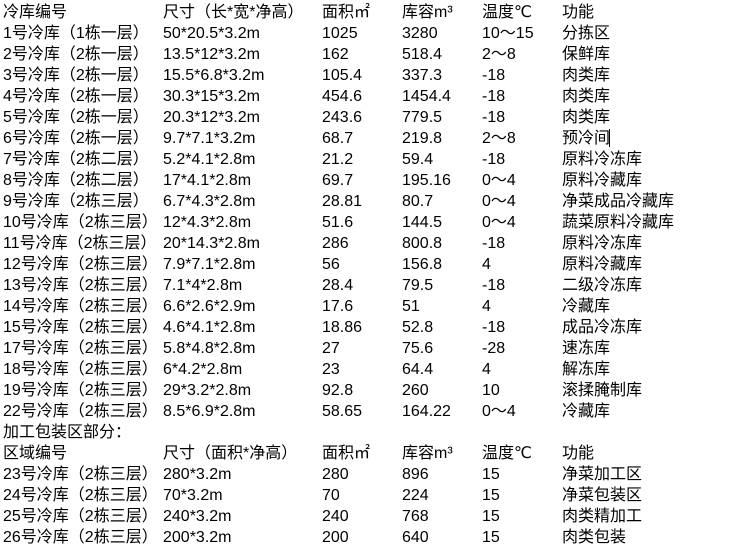  What do you see at coordinates (209, 201) in the screenshot?
I see `table-row-dimensions: 6.7*4.3*2.8m` at bounding box center [209, 201].